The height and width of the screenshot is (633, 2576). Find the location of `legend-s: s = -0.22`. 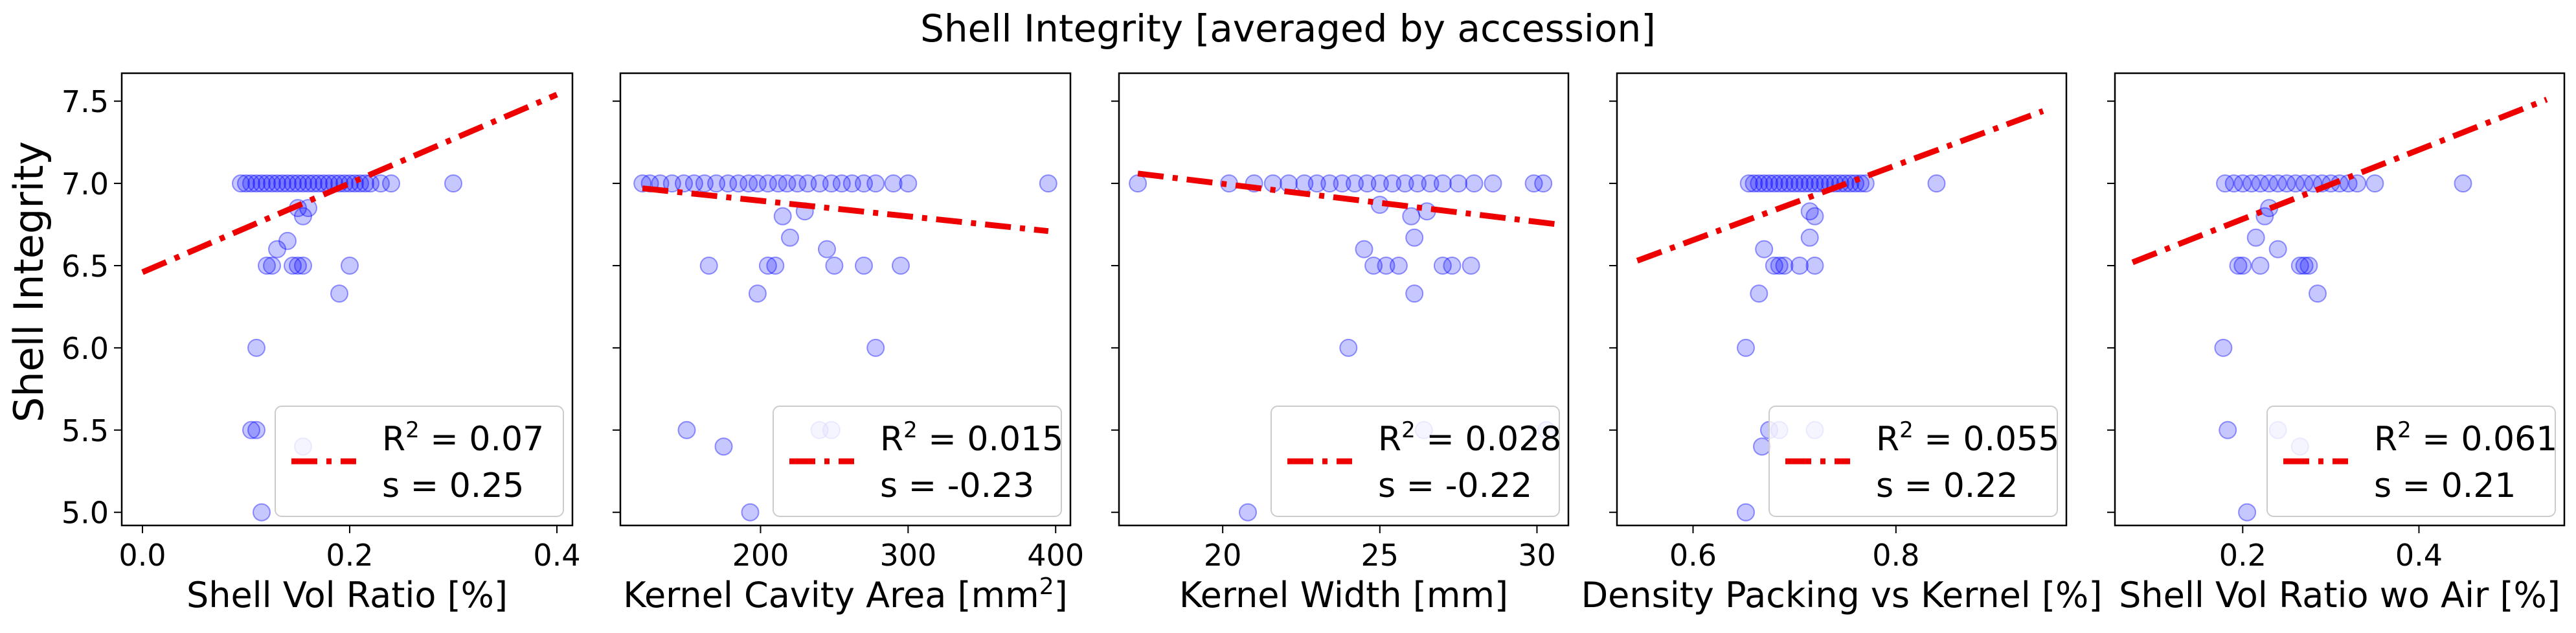

legend-s: s = -0.22 is located at coordinates (1455, 485).